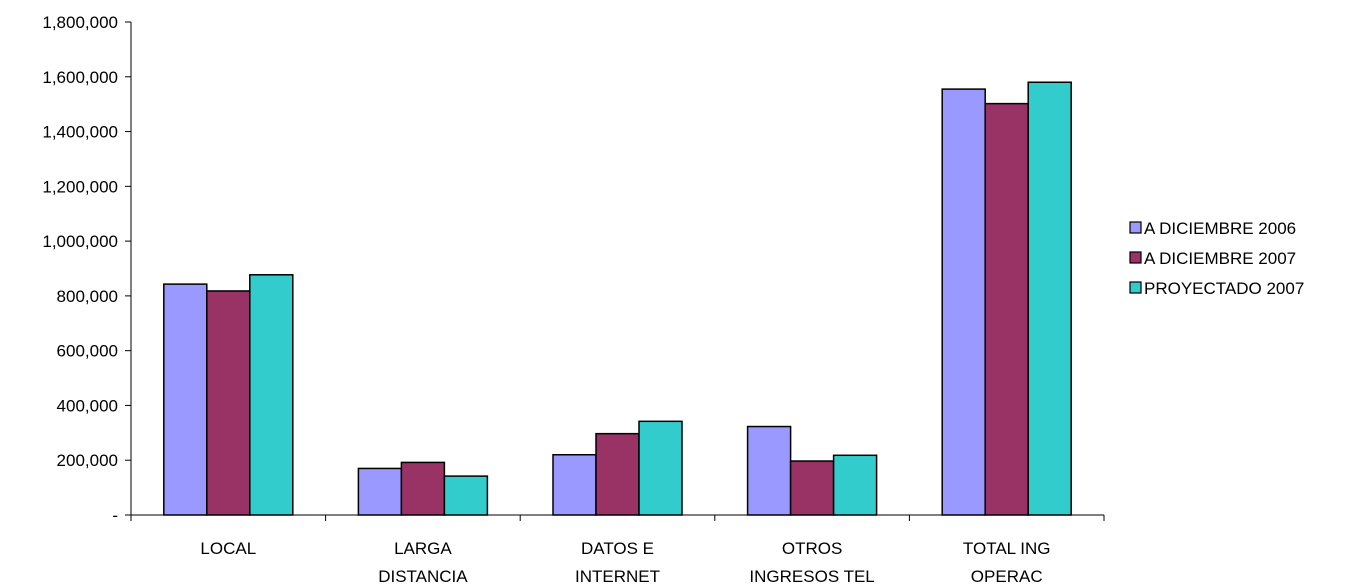 This screenshot has height=585, width=1368. I want to click on x-category-label: OPERAC, so click(1007, 576).